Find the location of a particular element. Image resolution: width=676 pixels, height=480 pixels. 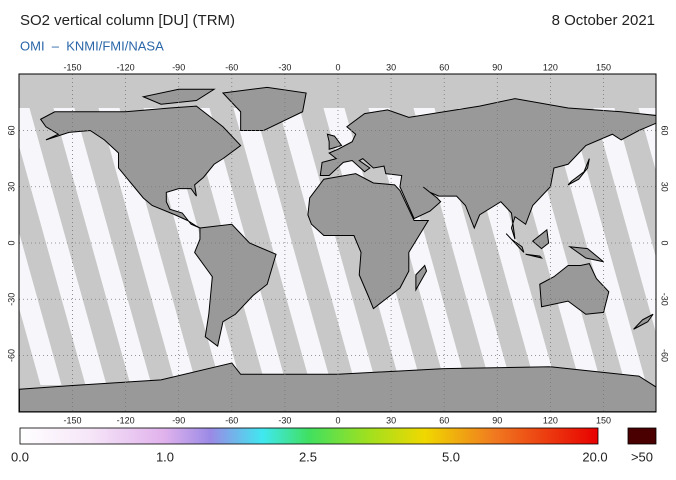

source: OMI – KNMI/FMI/NASA is located at coordinates (92, 45).